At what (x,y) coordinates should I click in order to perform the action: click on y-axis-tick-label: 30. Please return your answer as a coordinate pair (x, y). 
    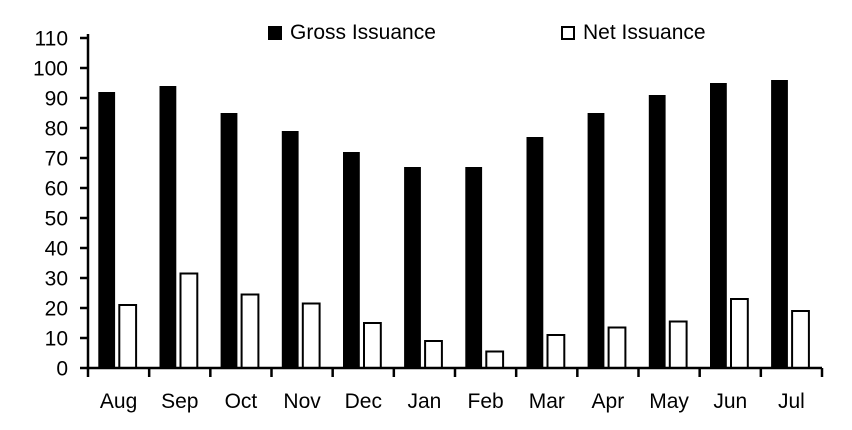
    Looking at the image, I should click on (56, 279).